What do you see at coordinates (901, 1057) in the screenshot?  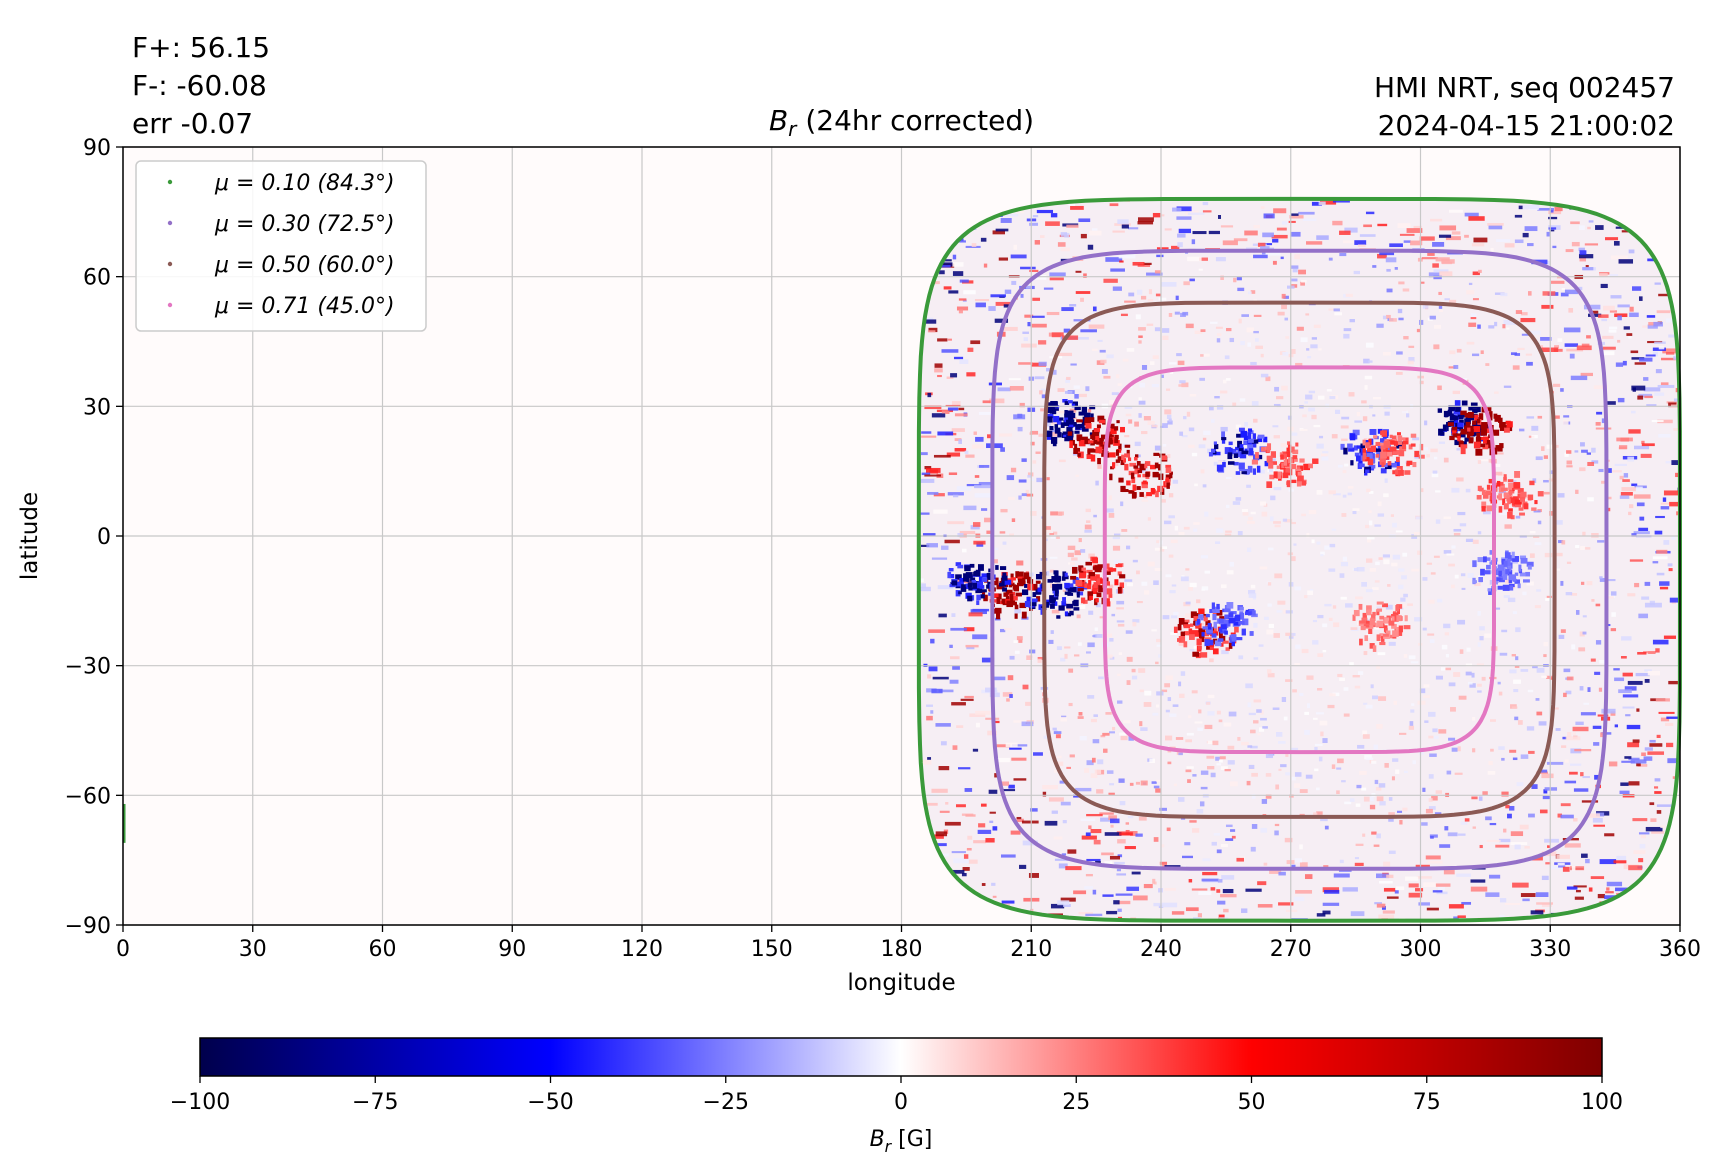 I see `colorbar` at bounding box center [901, 1057].